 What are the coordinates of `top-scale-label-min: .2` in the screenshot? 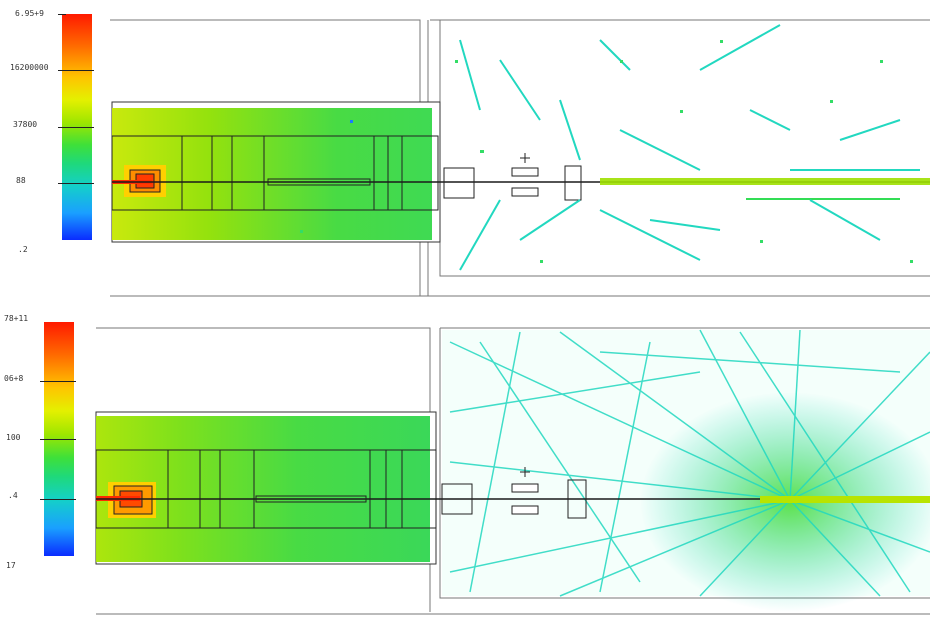 It's located at (23, 249).